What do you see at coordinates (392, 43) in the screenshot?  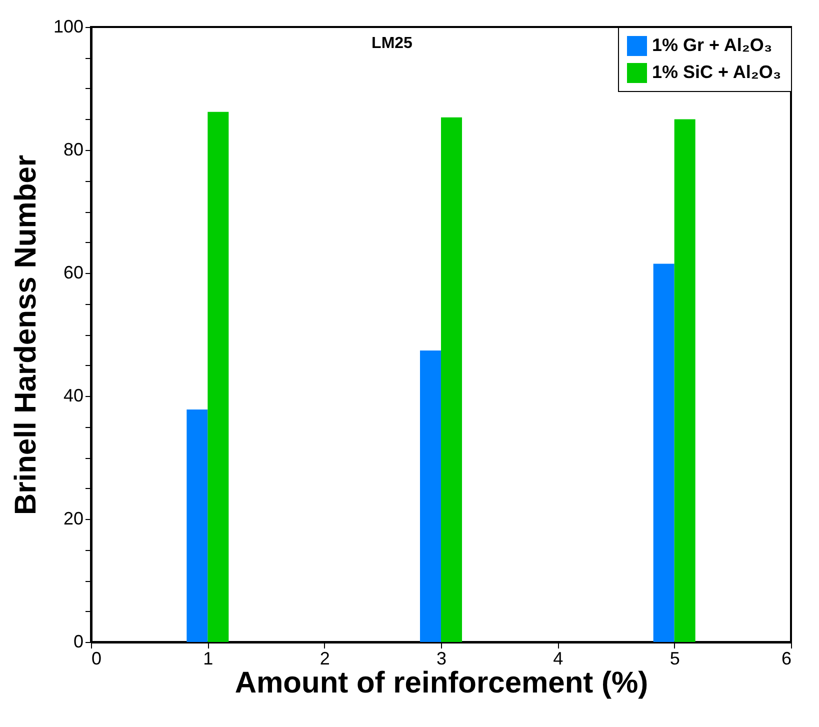 I see `annotation: LM25` at bounding box center [392, 43].